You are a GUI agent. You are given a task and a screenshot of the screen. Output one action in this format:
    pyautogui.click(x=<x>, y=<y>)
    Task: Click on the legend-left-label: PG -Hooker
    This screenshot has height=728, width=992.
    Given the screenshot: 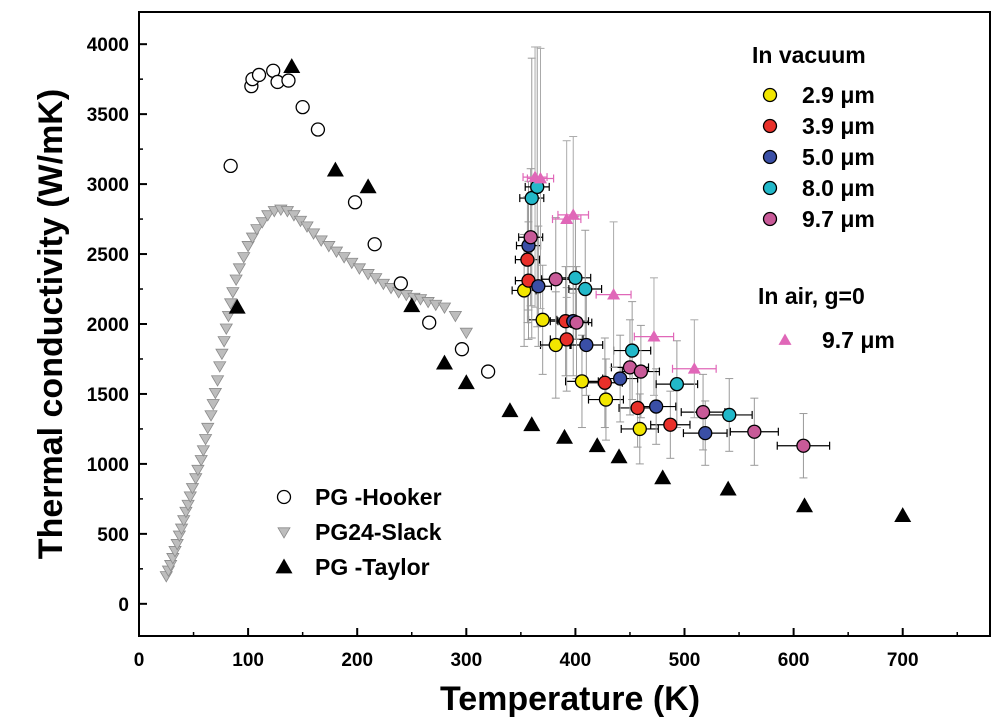 What is the action you would take?
    pyautogui.click(x=378, y=497)
    